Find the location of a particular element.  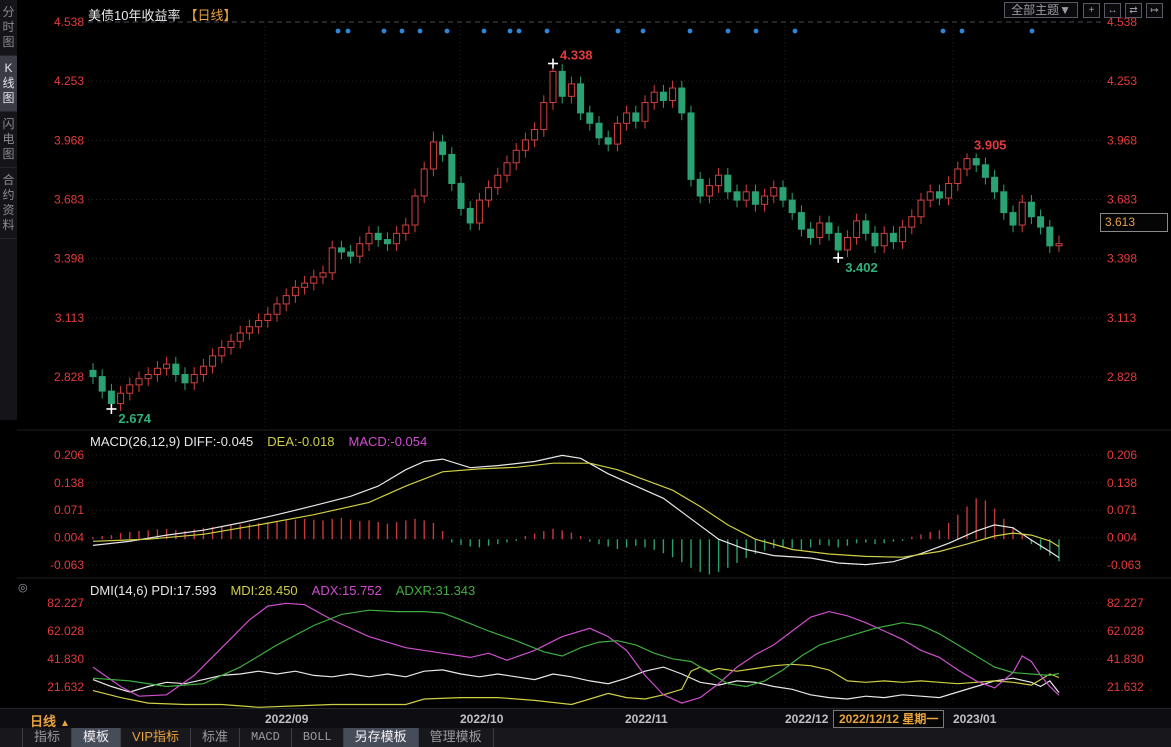

dmi-axis-label: 82.227 is located at coordinates (65, 603).